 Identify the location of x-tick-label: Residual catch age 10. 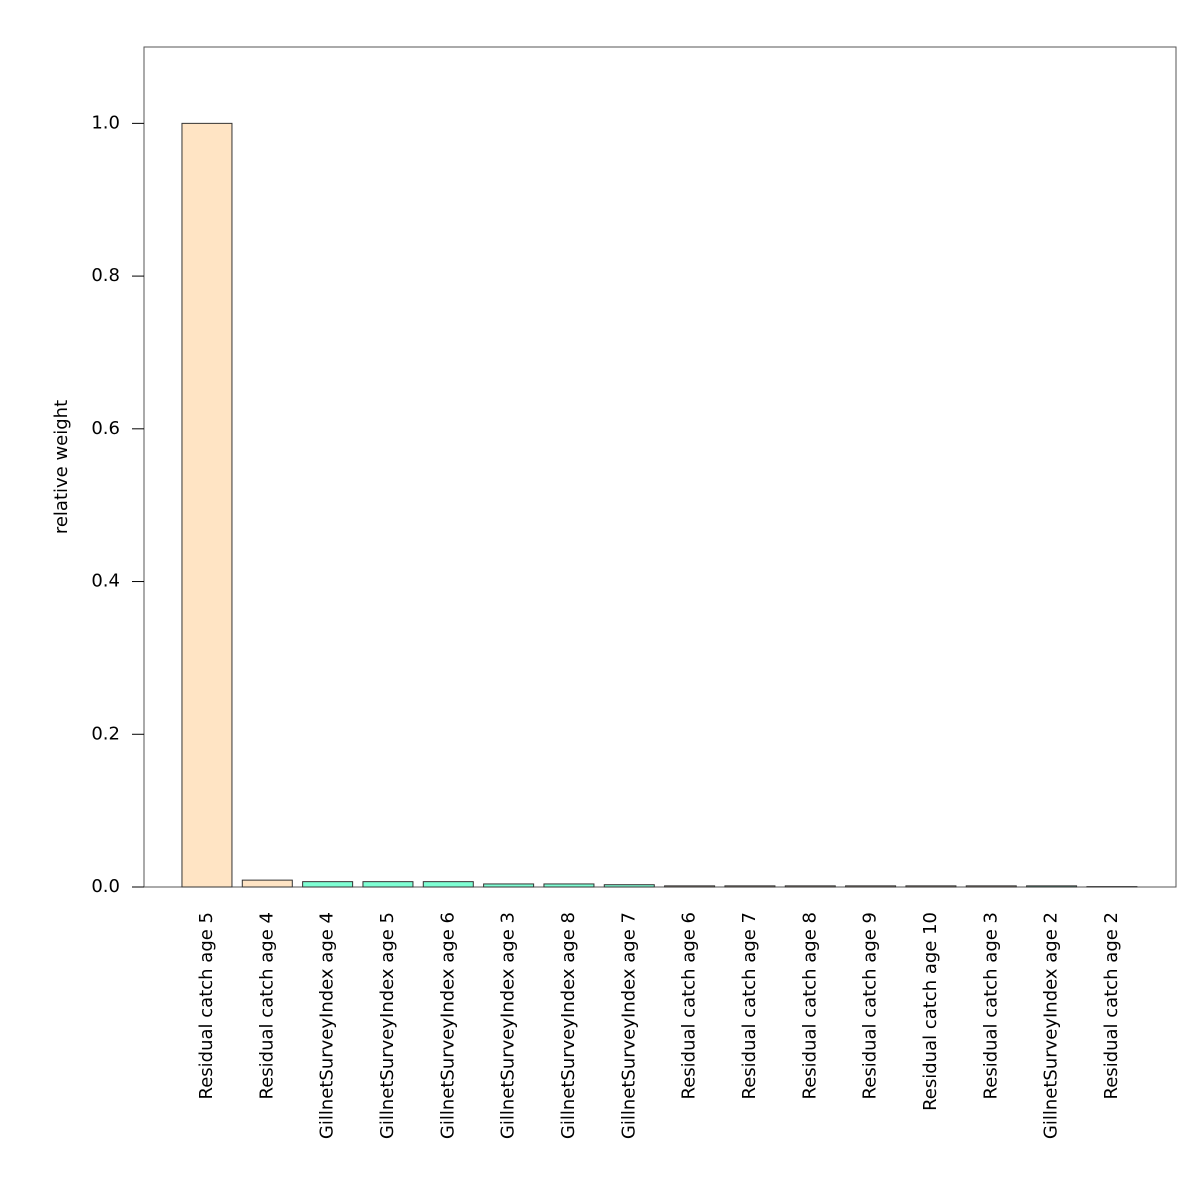
(930, 1011).